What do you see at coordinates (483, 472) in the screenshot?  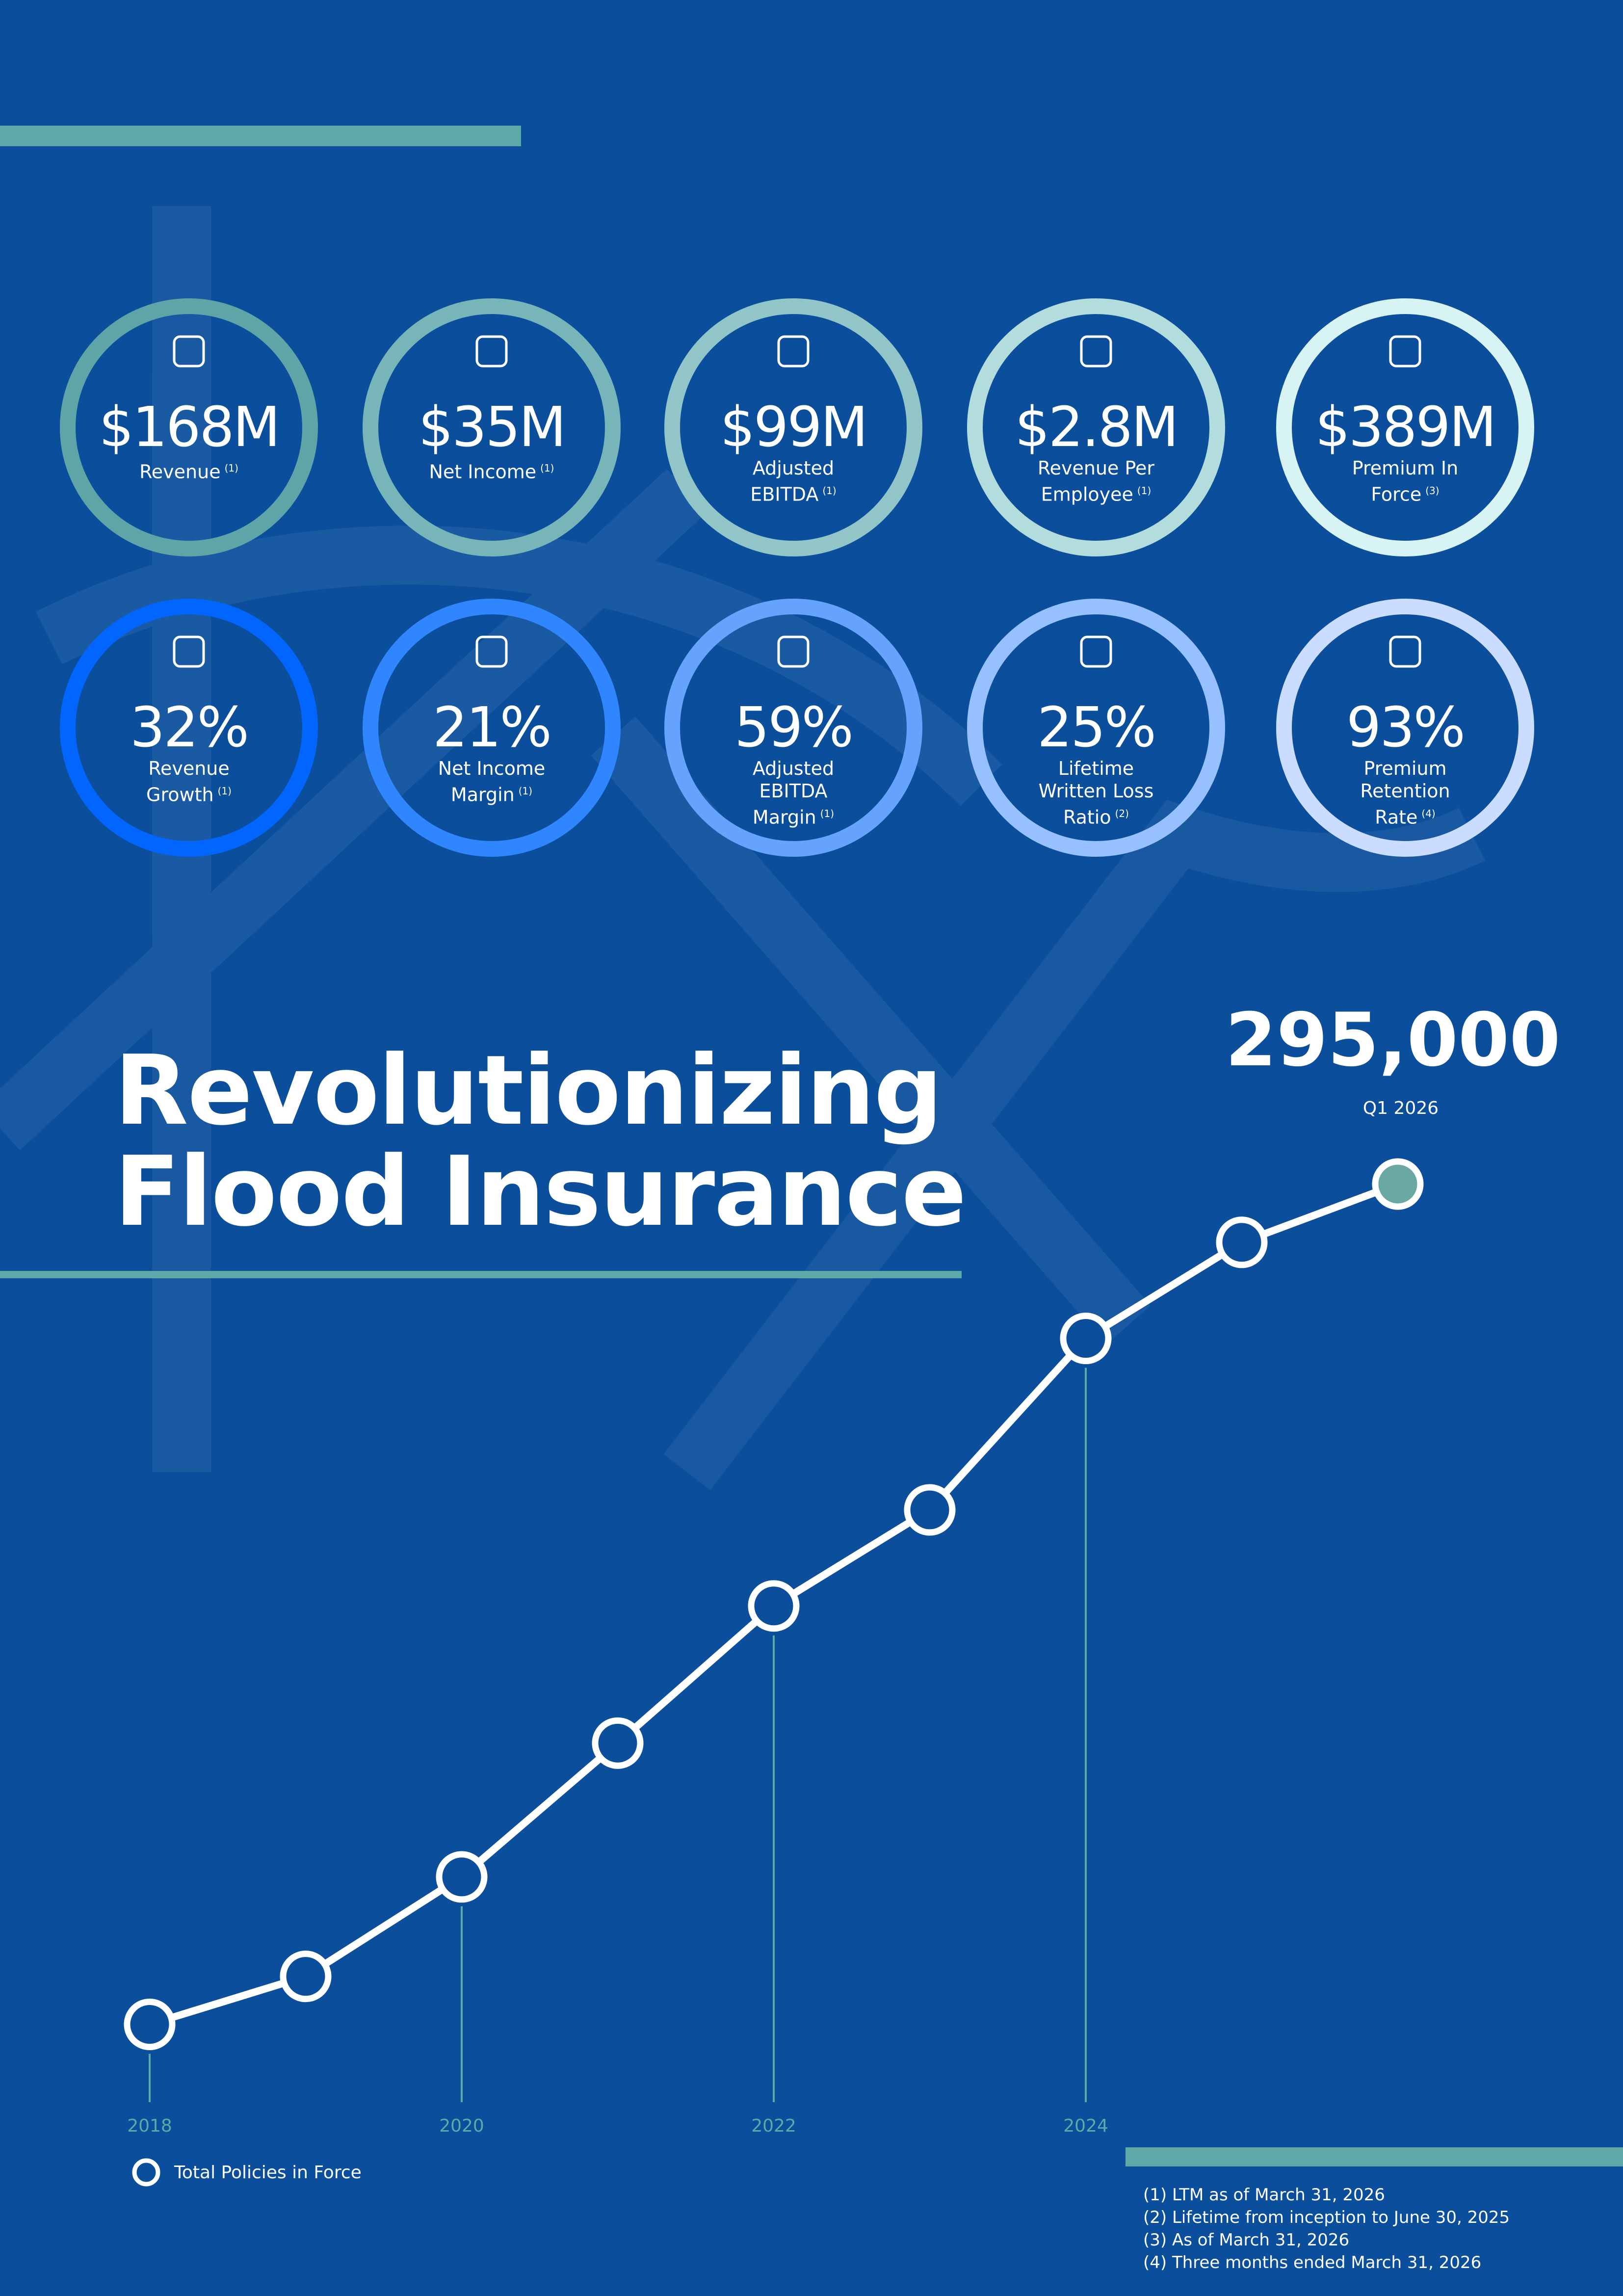 I see `kpi-label-text: Net Income` at bounding box center [483, 472].